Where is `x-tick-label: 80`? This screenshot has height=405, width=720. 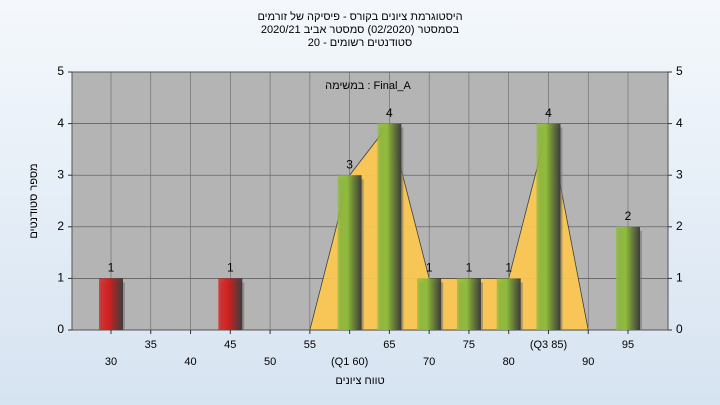
x-tick-label: 80 is located at coordinates (509, 362).